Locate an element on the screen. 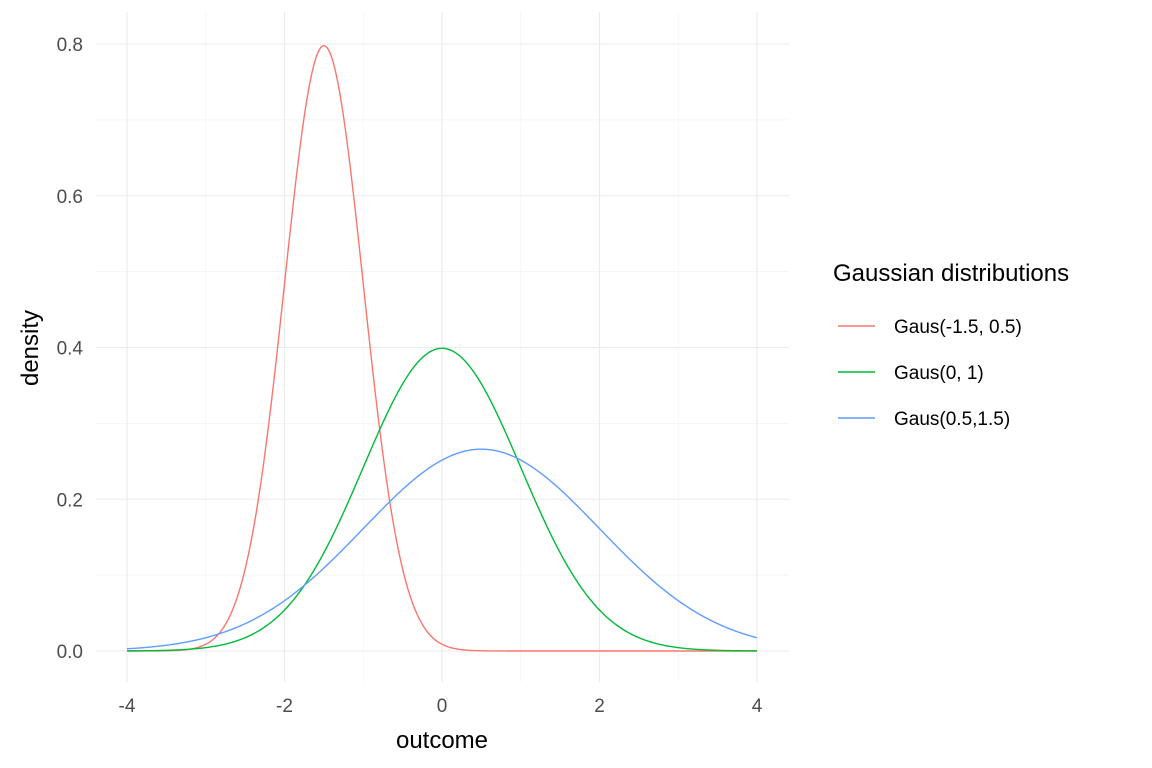  x-axis-title: outcome is located at coordinates (442, 740).